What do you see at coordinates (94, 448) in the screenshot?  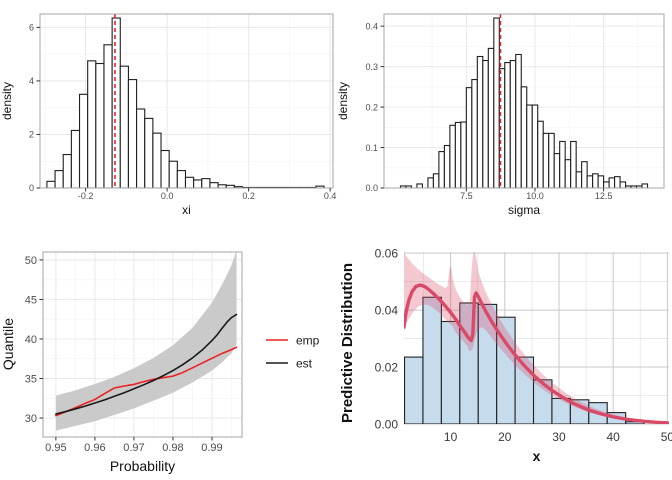 I see `x-tick-label: 0.96` at bounding box center [94, 448].